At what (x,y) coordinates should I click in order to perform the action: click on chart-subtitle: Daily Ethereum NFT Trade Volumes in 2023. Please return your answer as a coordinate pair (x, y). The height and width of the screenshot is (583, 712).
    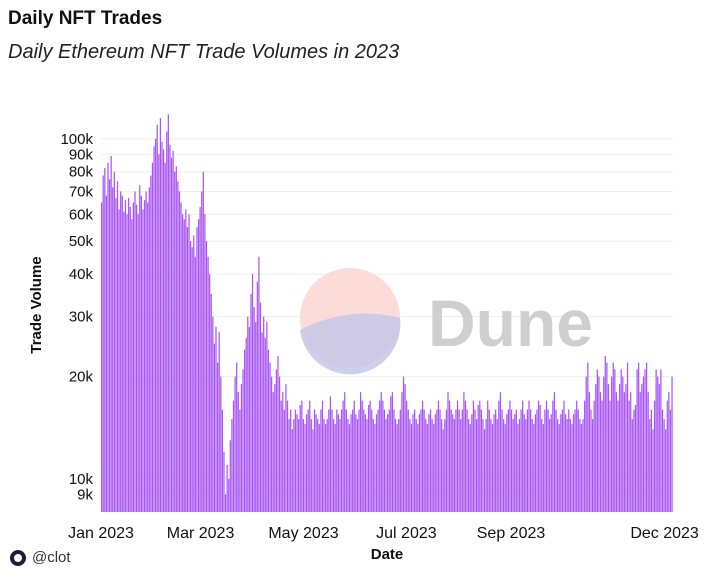
    Looking at the image, I should click on (204, 52).